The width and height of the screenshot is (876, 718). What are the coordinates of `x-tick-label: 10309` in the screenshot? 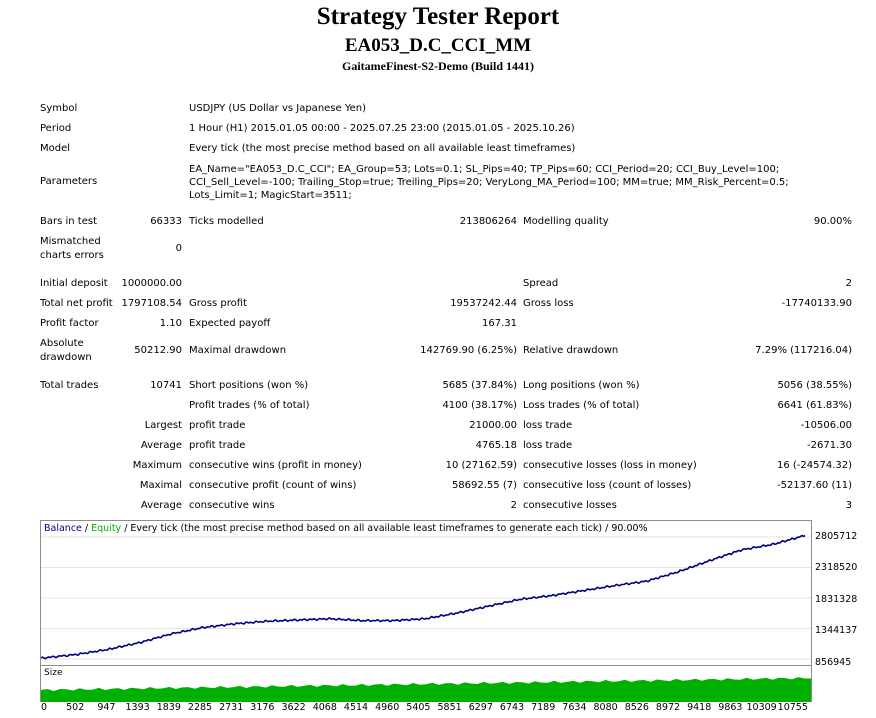 It's located at (761, 707).